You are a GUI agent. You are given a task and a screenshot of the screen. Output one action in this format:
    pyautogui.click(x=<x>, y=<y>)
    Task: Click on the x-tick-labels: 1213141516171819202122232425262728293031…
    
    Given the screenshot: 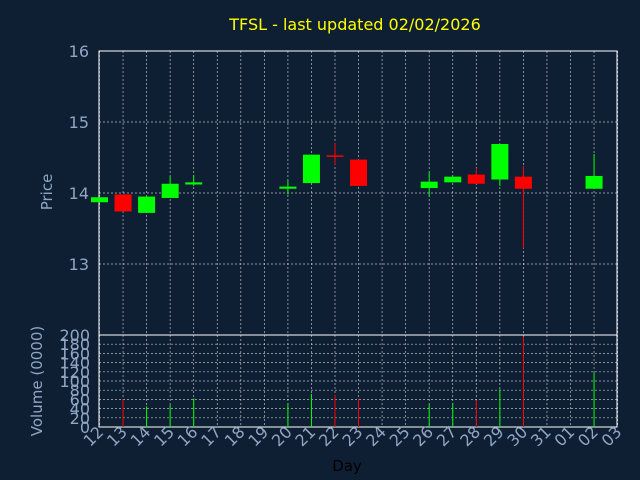 What is the action you would take?
    pyautogui.click(x=352, y=436)
    